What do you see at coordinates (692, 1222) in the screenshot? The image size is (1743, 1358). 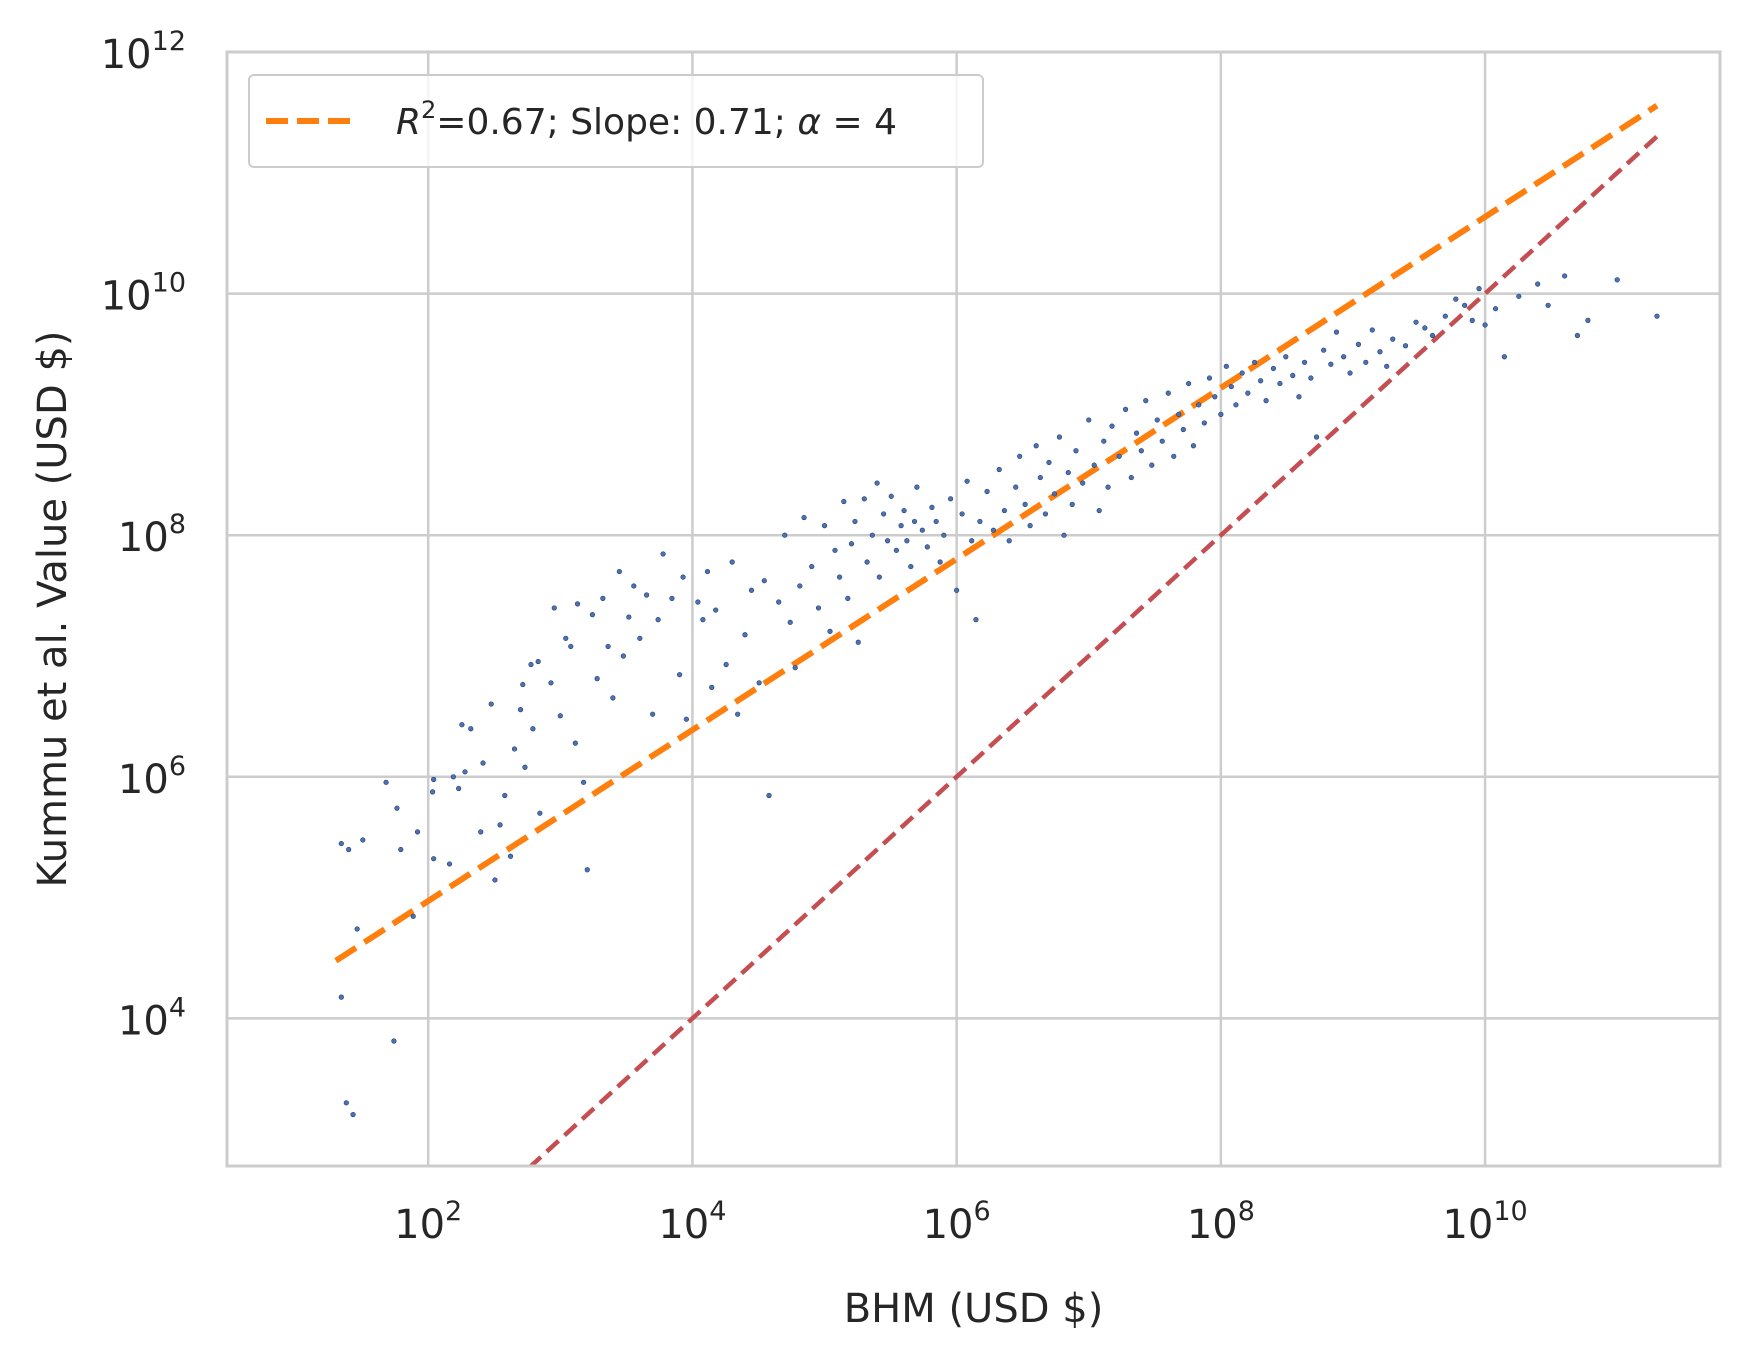 I see `x-tick-label: 10⁴` at bounding box center [692, 1222].